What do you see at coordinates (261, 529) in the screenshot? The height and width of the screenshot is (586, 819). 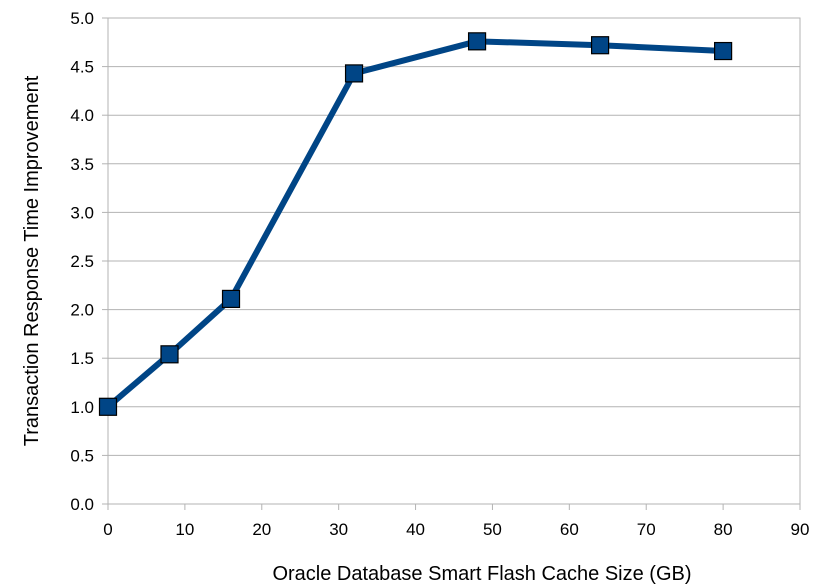 I see `x-tick-label: 20` at bounding box center [261, 529].